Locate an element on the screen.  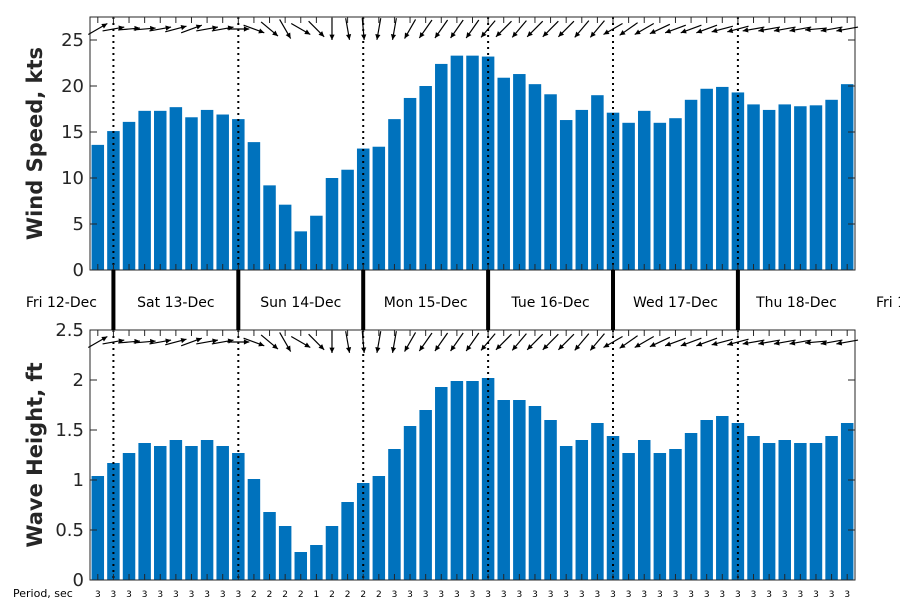
y-tick-label: 2.5 is located at coordinates (69, 330).